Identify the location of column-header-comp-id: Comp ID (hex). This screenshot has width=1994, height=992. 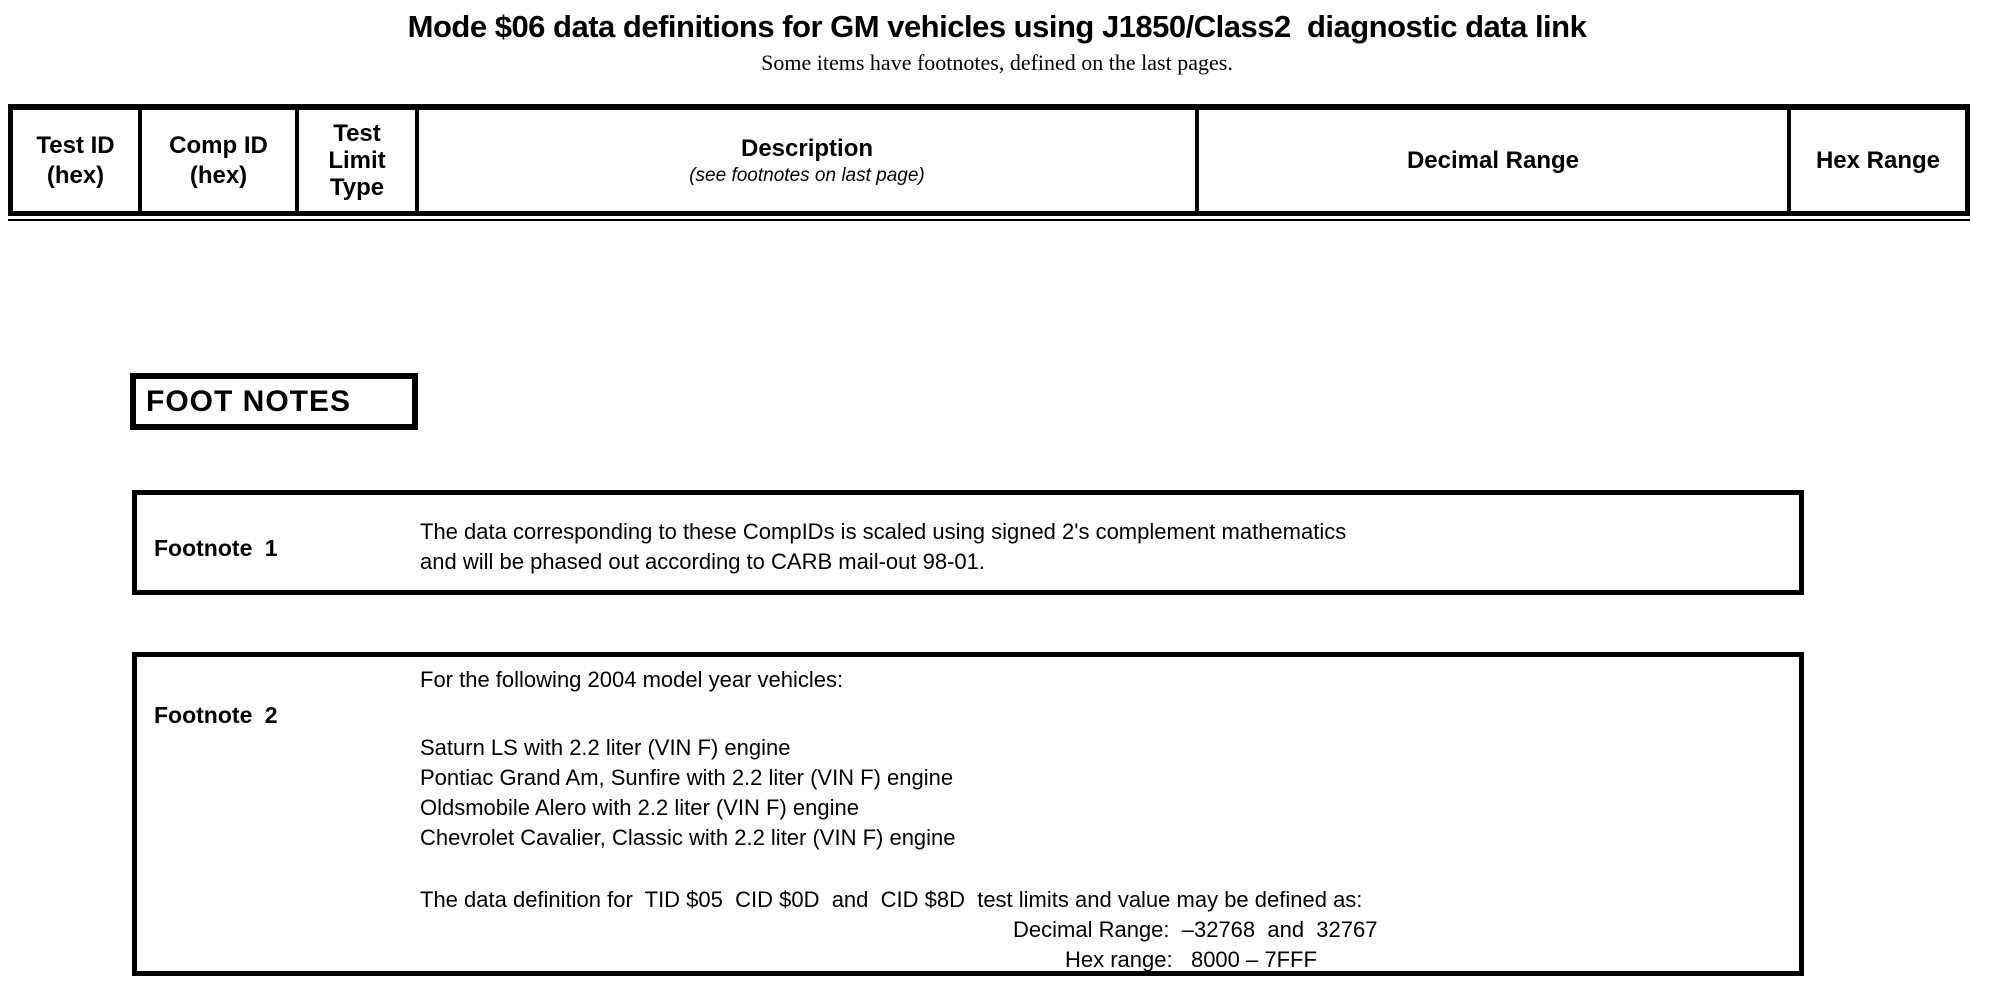
(216, 160).